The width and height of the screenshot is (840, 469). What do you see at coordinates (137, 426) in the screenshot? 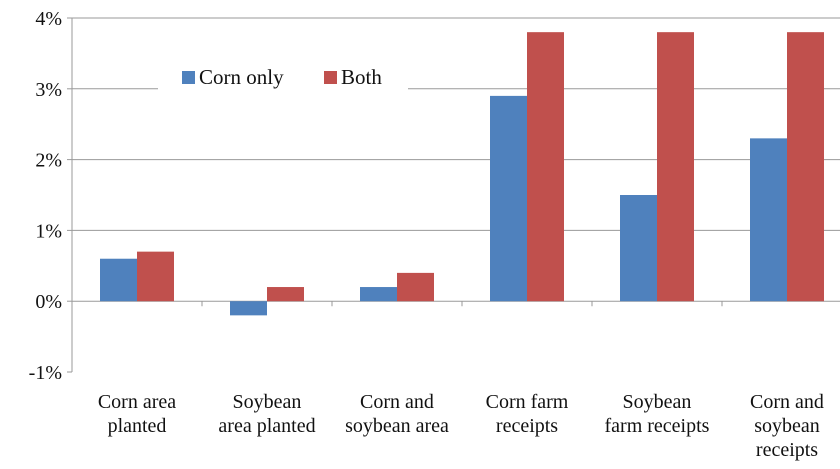
I see `x-category-label: planted` at bounding box center [137, 426].